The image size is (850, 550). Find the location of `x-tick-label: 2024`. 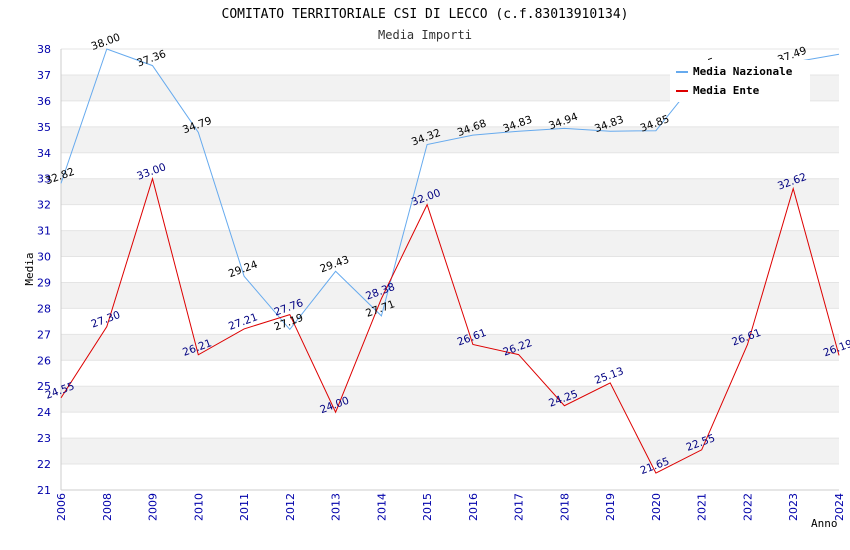

x-tick-label: 2024 is located at coordinates (839, 507).